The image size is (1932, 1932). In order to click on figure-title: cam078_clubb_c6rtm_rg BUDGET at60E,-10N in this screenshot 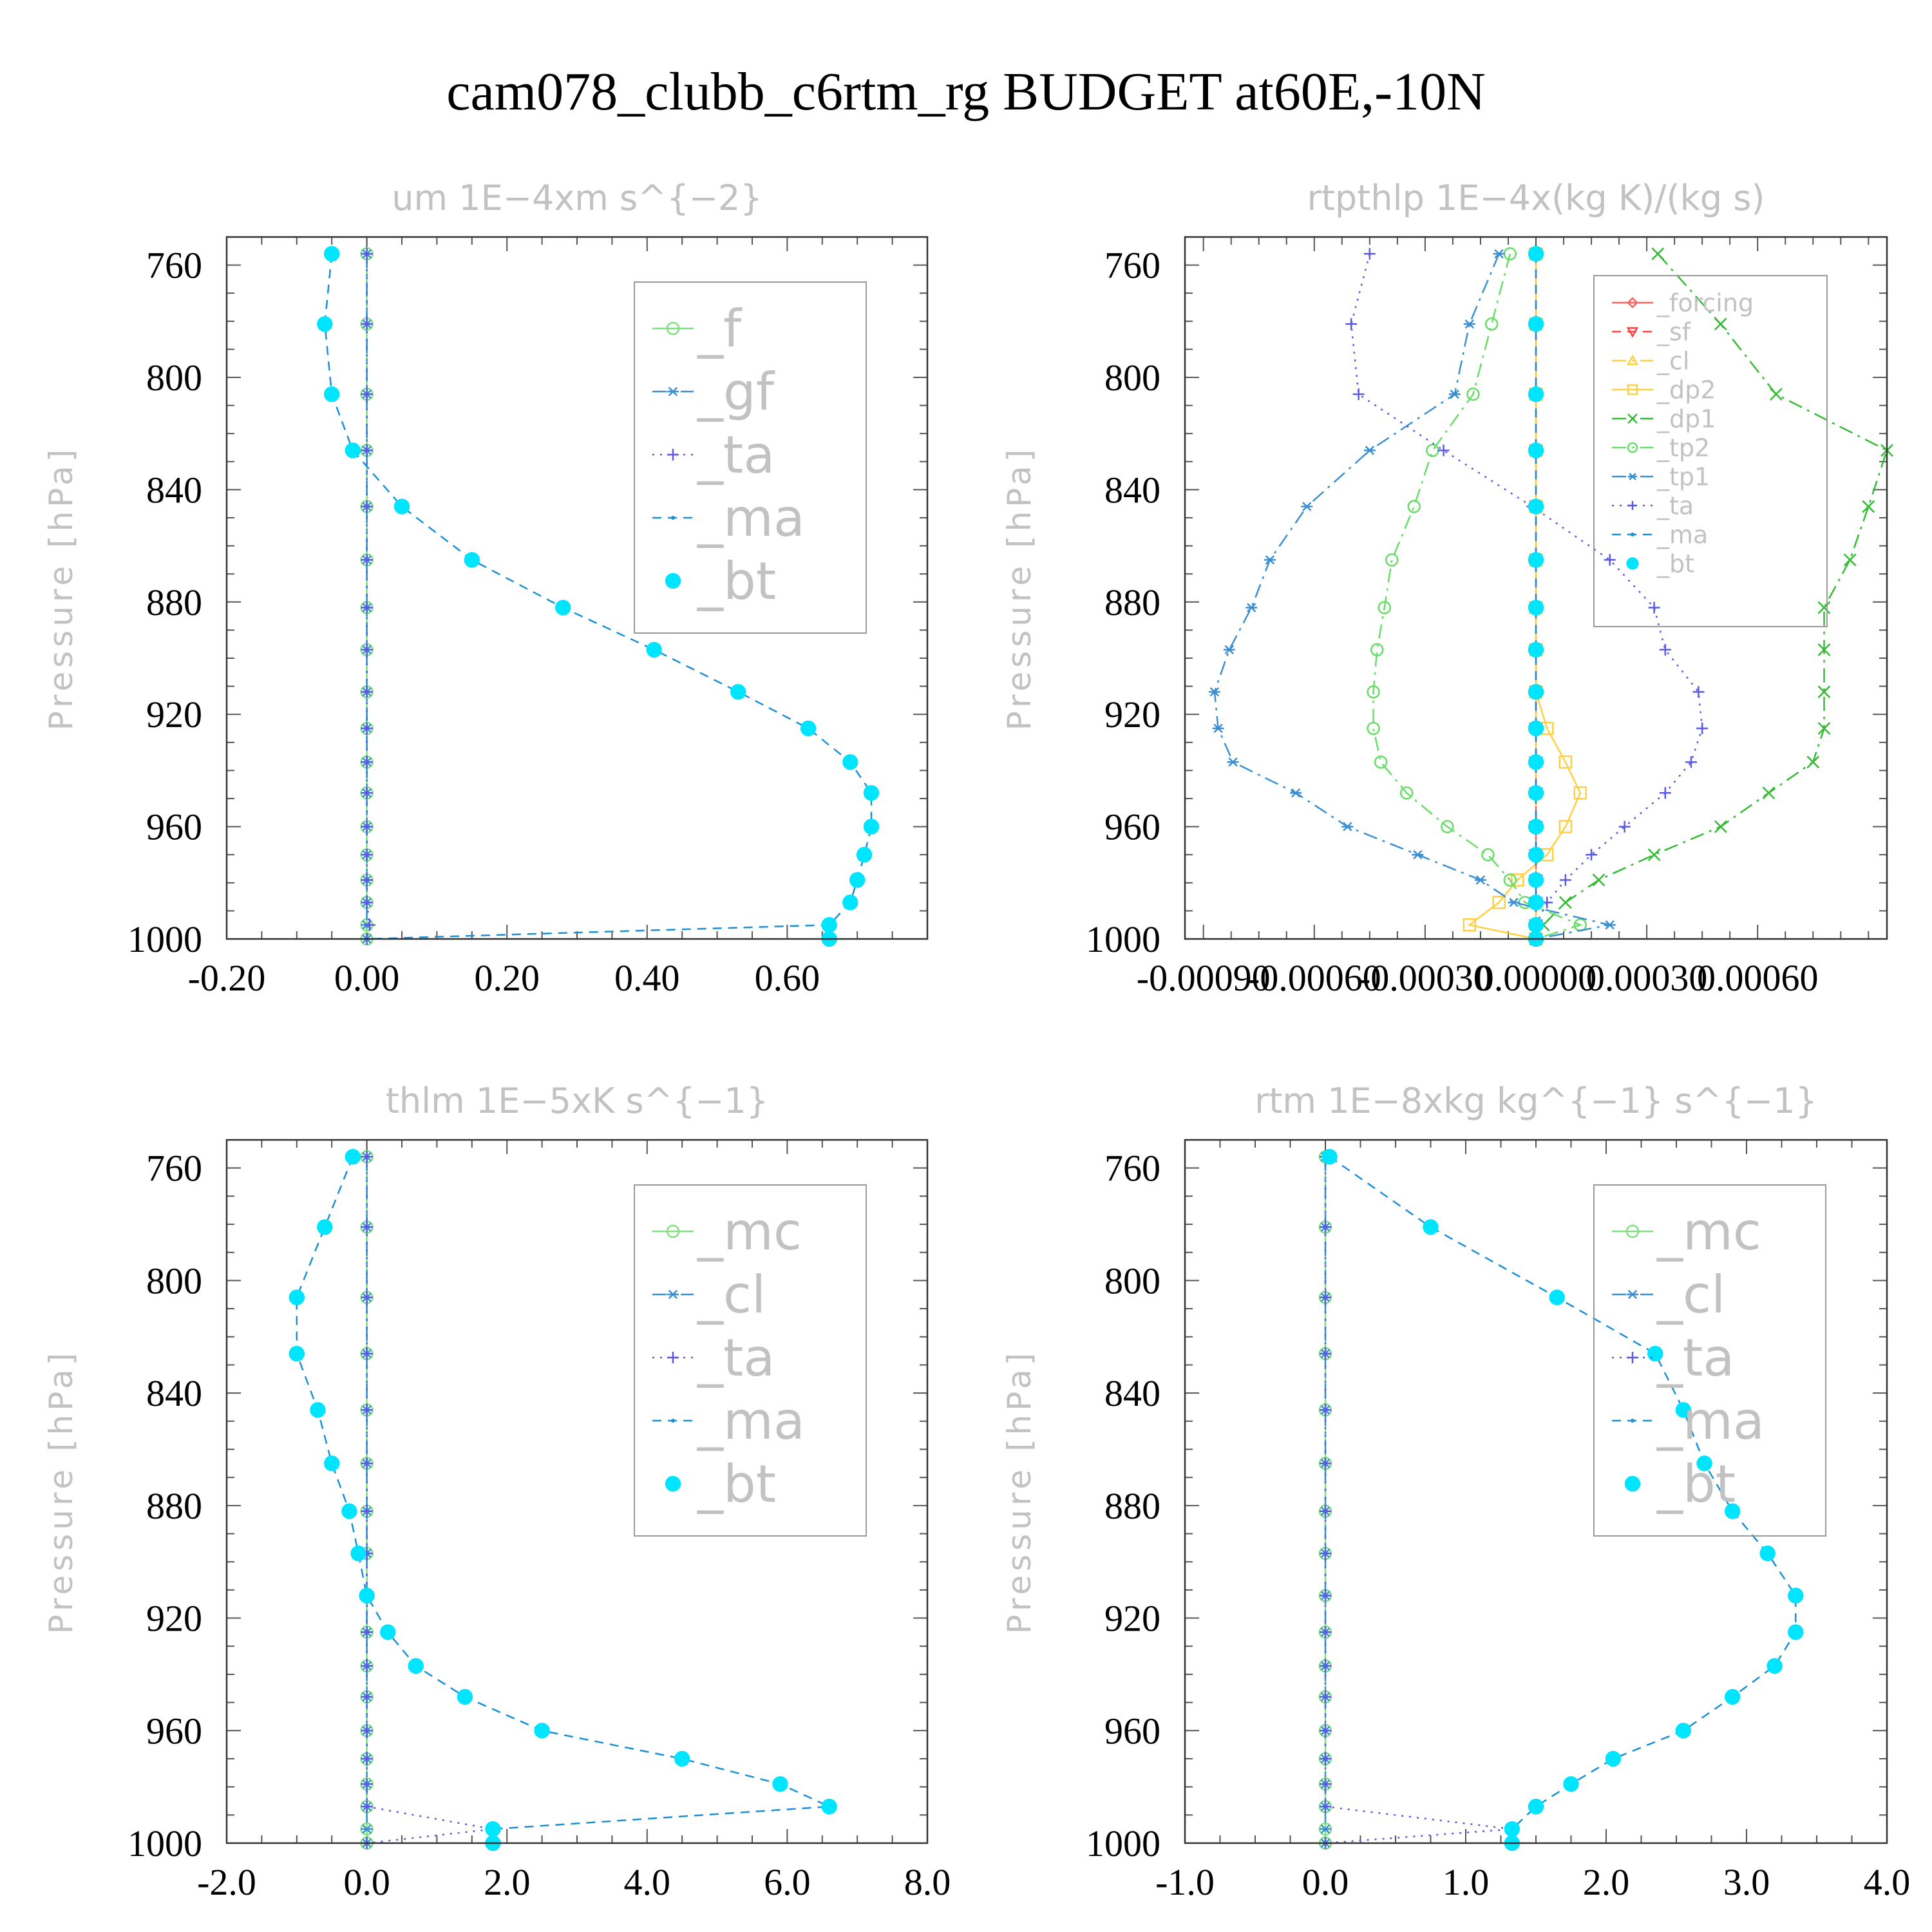, I will do `click(966, 92)`.